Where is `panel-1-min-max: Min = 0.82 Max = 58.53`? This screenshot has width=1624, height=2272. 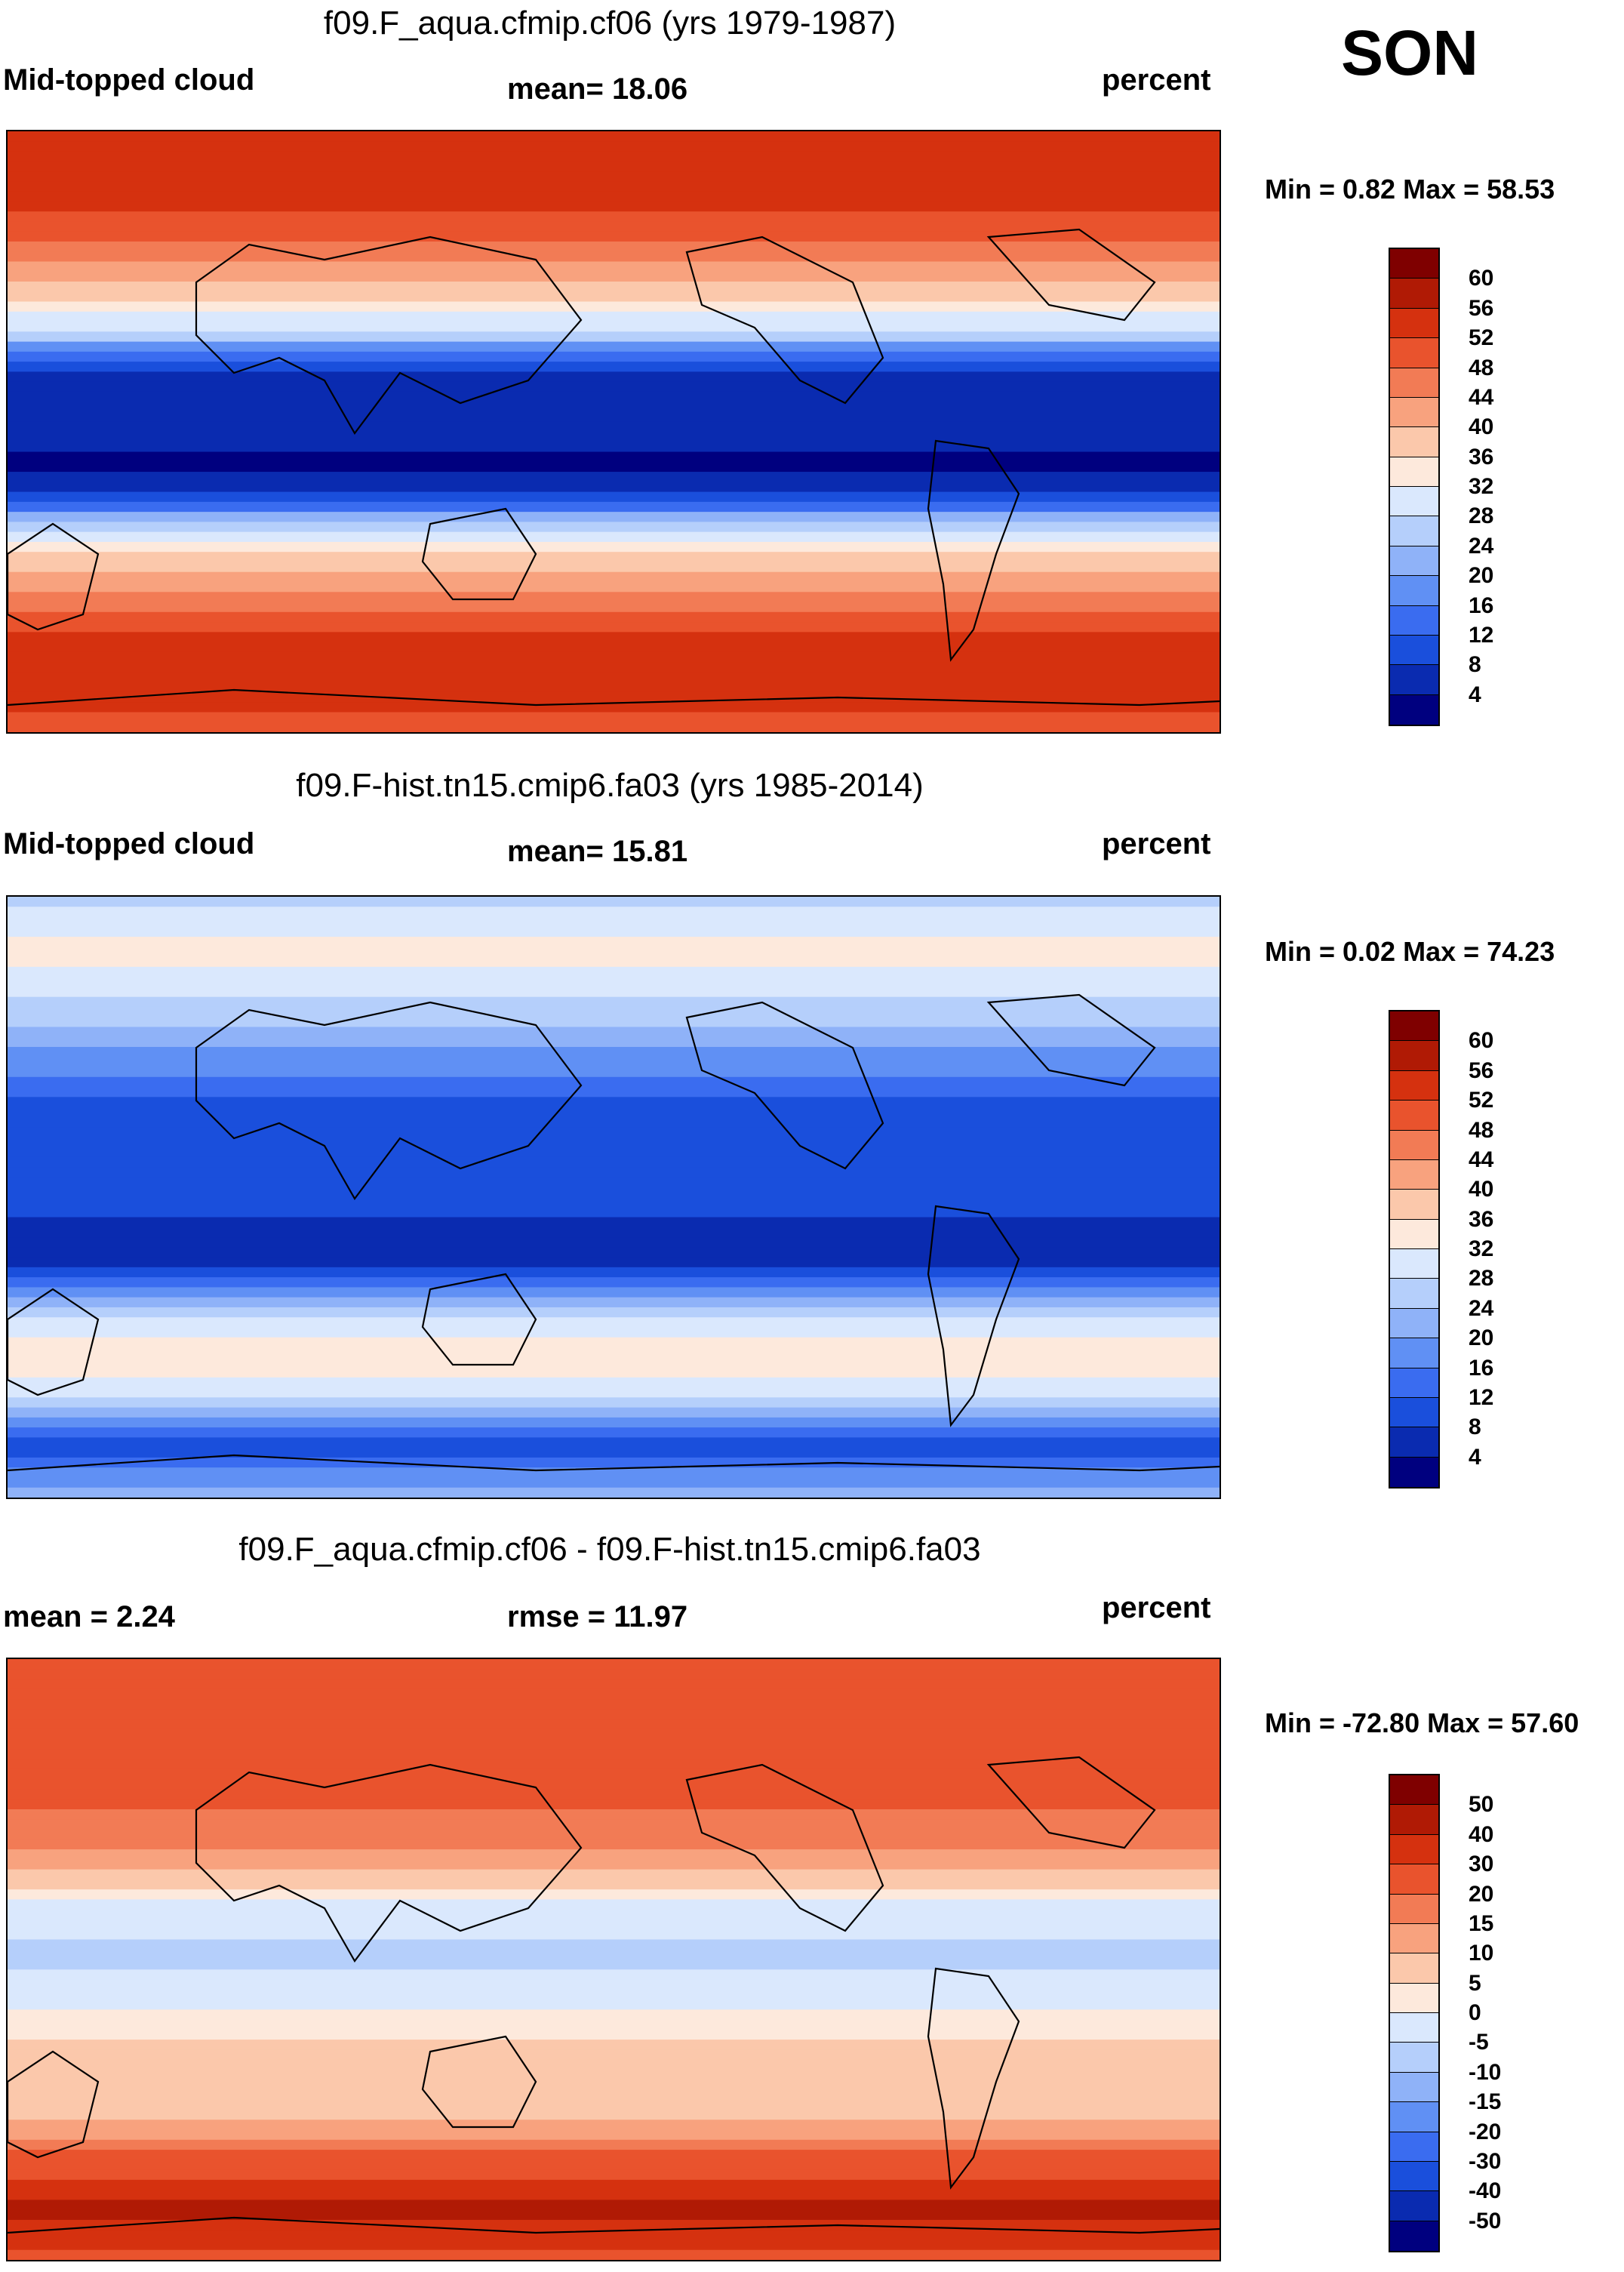 panel-1-min-max: Min = 0.82 Max = 58.53 is located at coordinates (1410, 189).